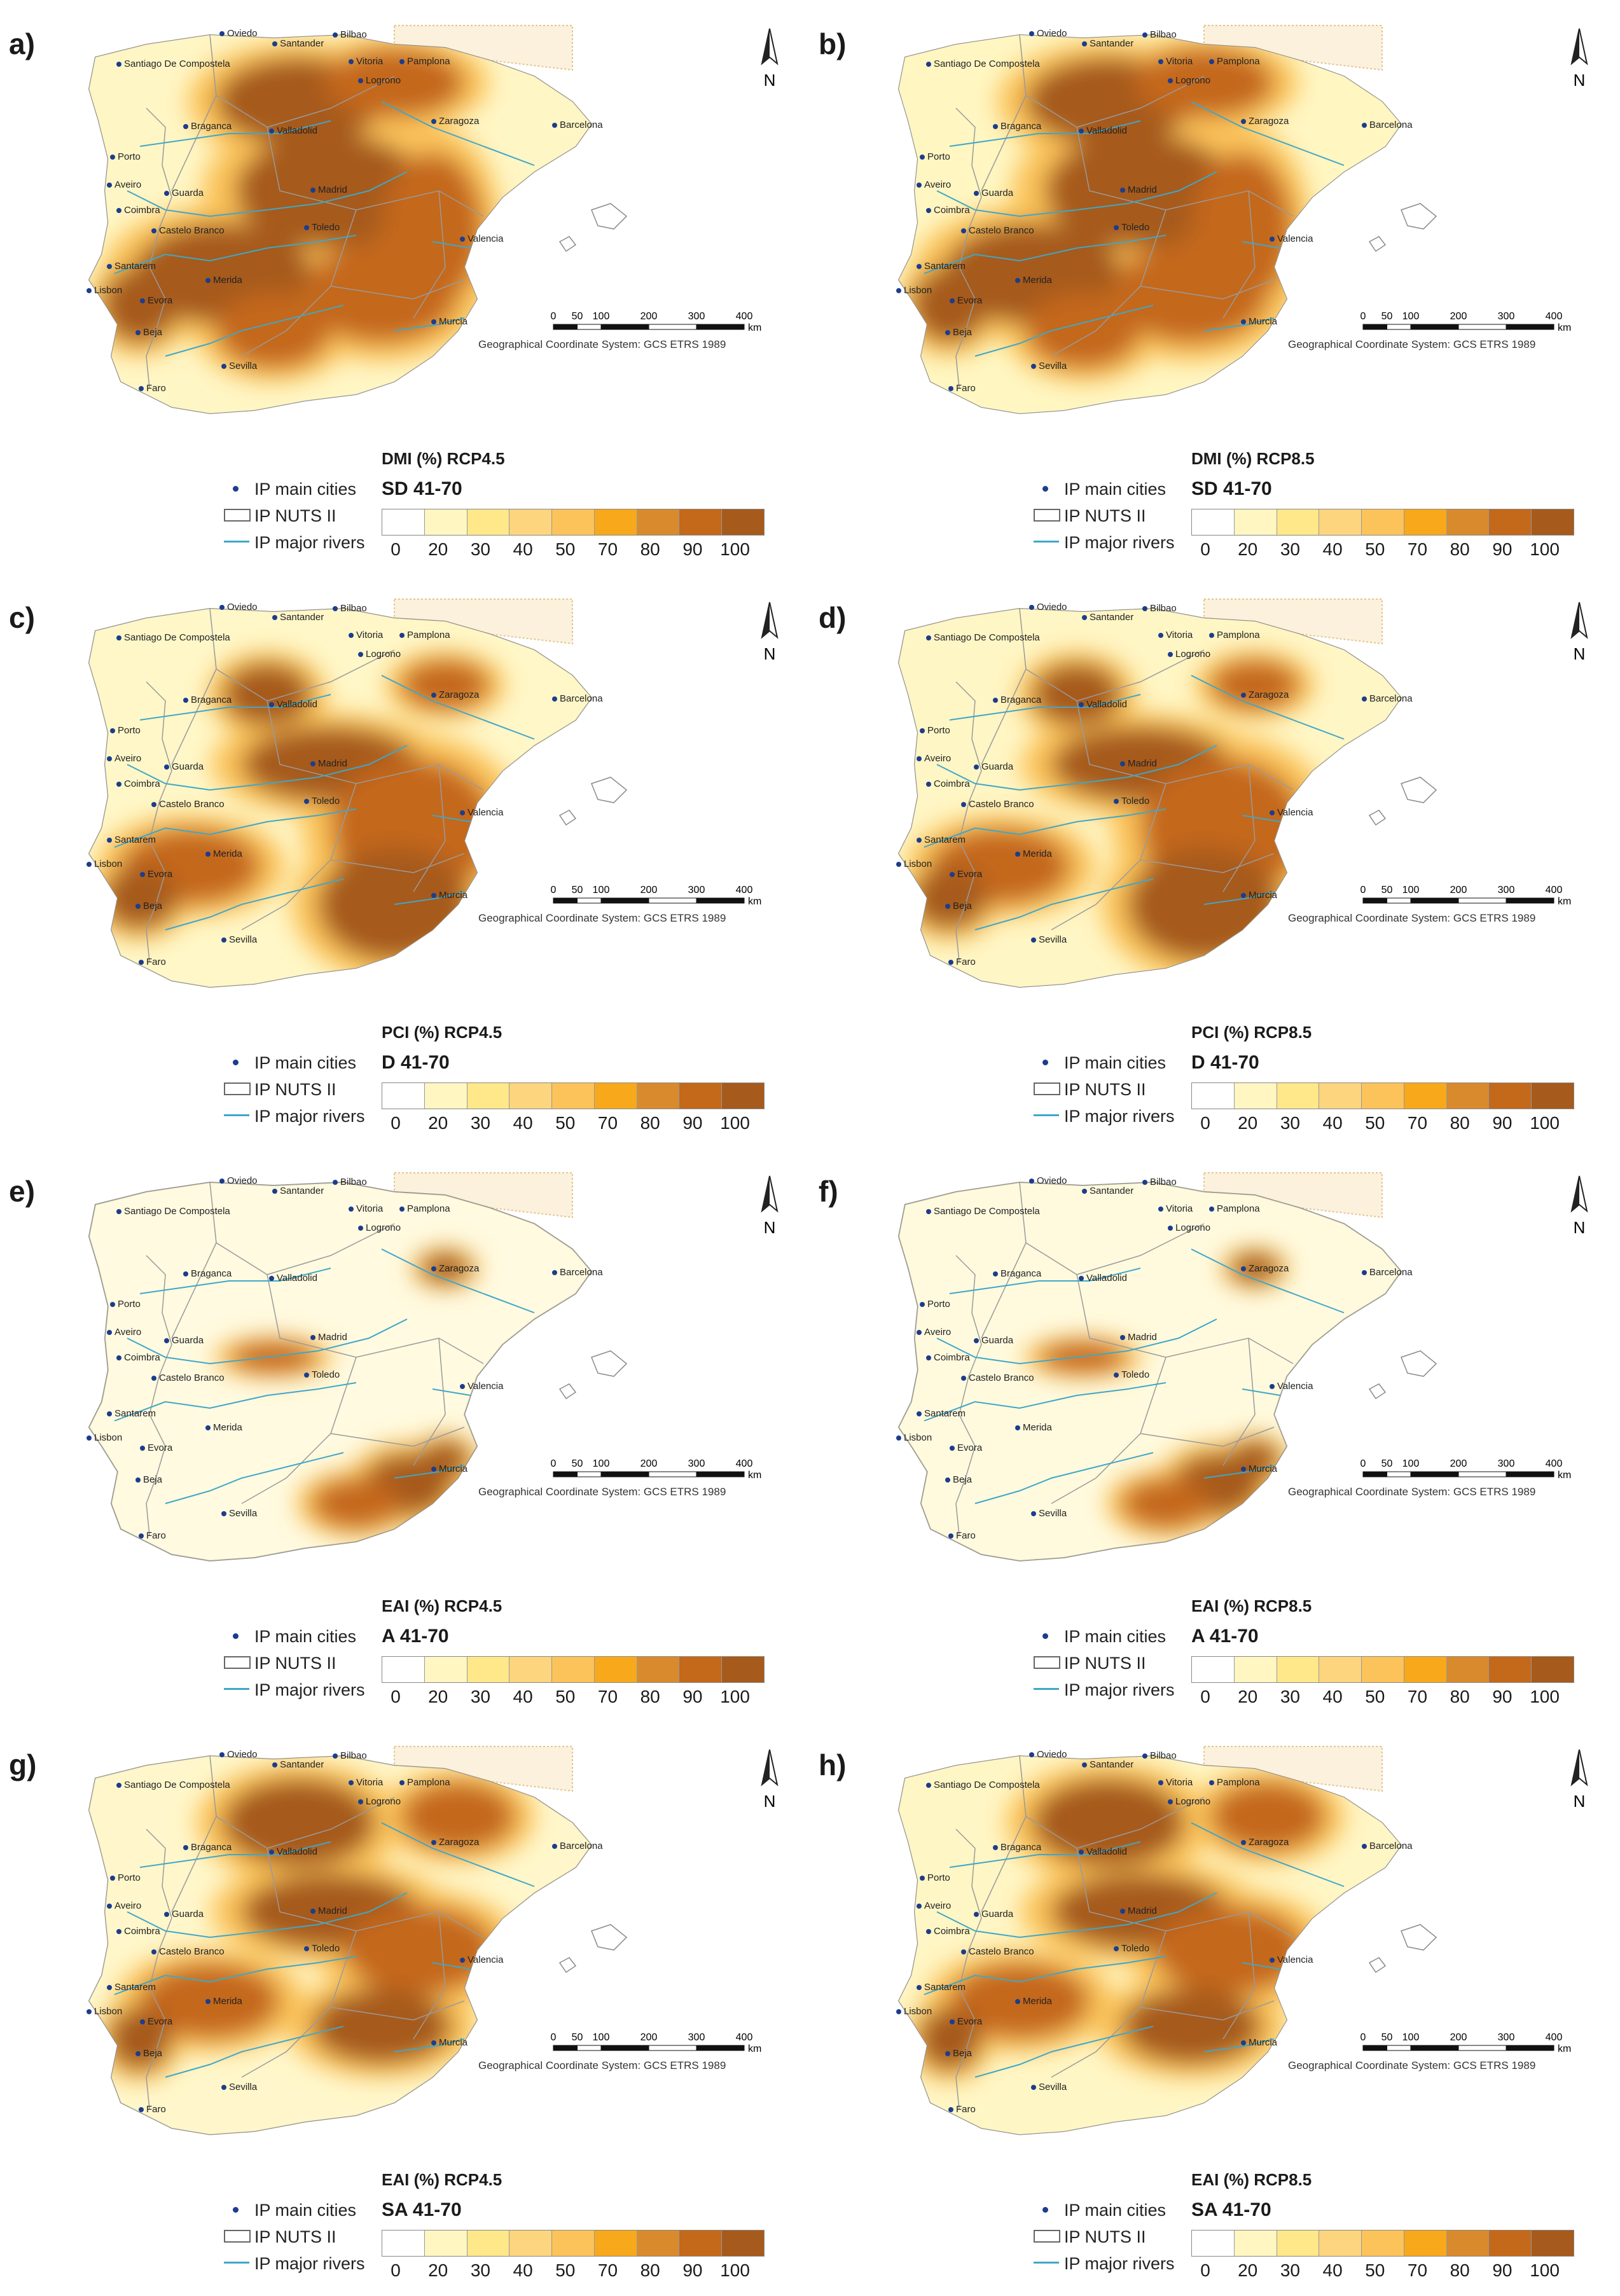 Image resolution: width=1620 pixels, height=2296 pixels. I want to click on period-label: A 41-70, so click(1225, 1636).